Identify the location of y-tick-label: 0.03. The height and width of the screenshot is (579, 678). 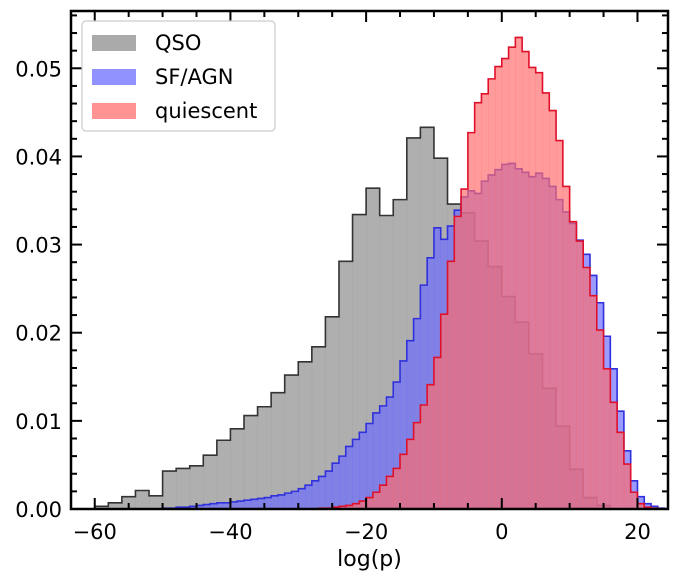
(38, 246).